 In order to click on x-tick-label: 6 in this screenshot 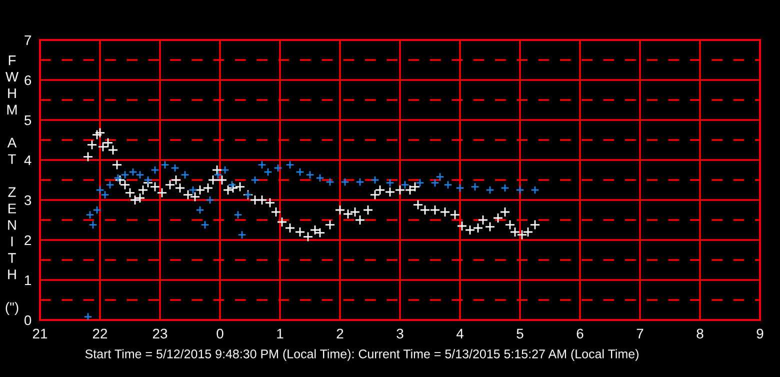, I will do `click(580, 333)`.